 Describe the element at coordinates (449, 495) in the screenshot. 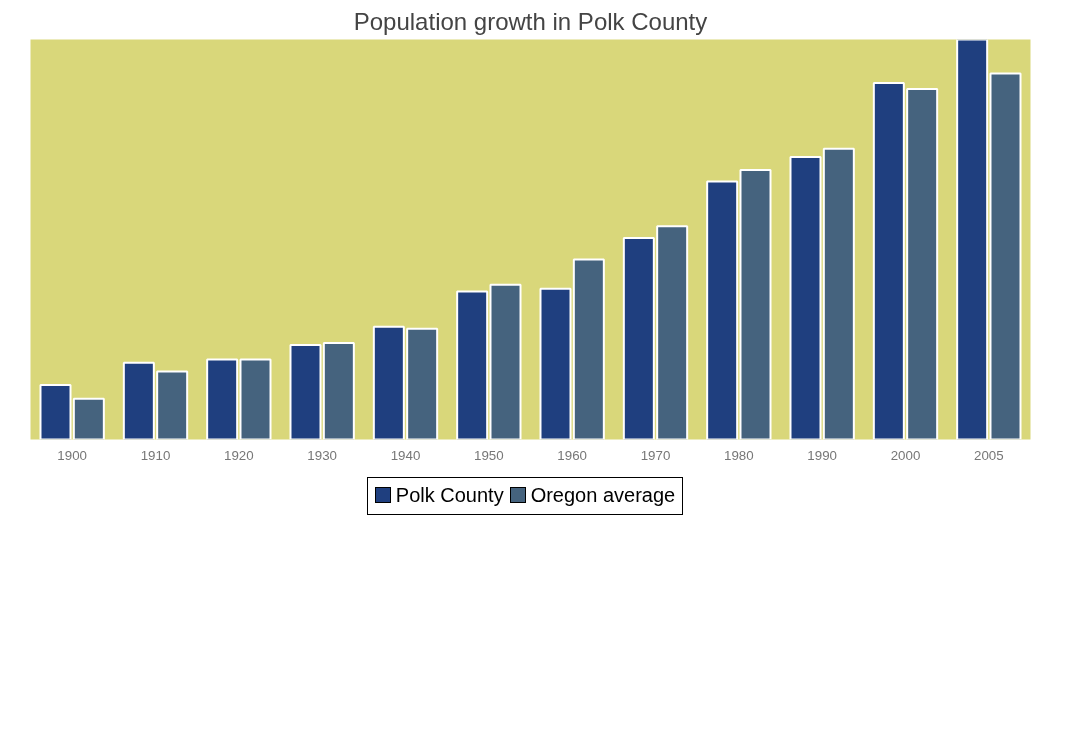

I see `legend-label: Polk County` at that location.